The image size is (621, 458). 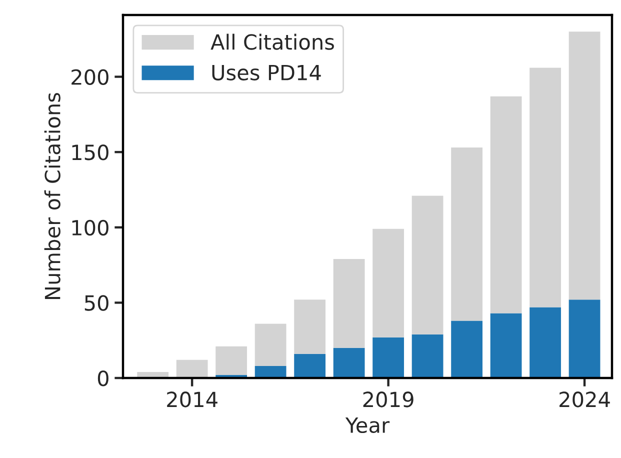 I want to click on y-tick-label: 0, so click(x=103, y=378).